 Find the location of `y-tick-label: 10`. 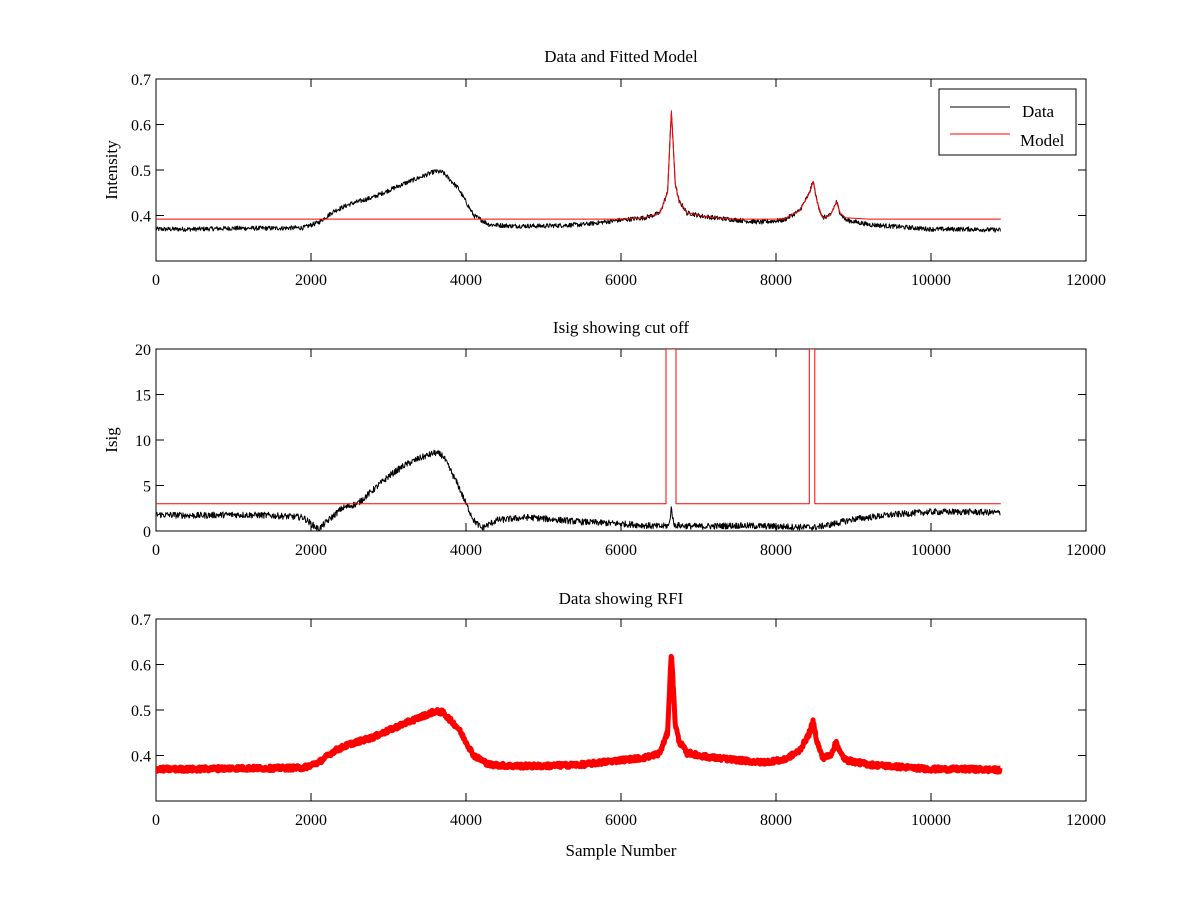

y-tick-label: 10 is located at coordinates (143, 441).